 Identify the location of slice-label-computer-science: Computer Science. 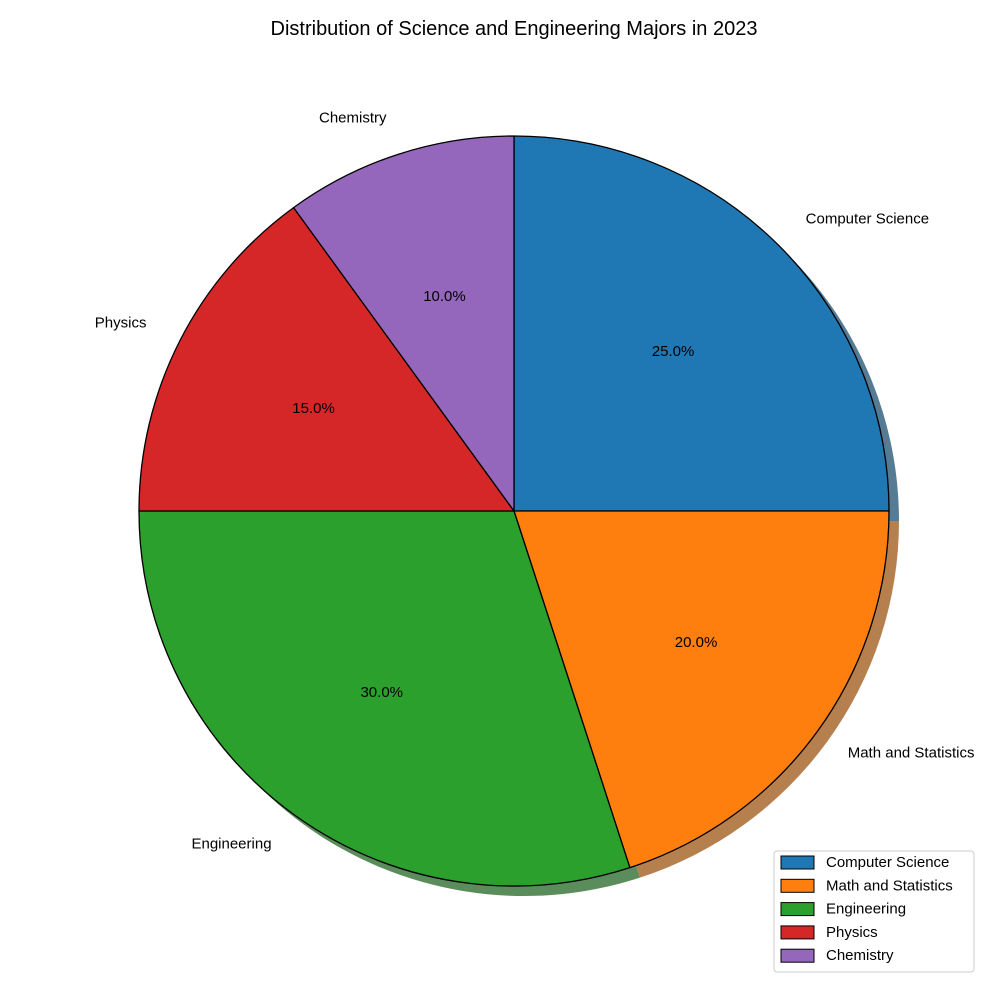
(867, 218).